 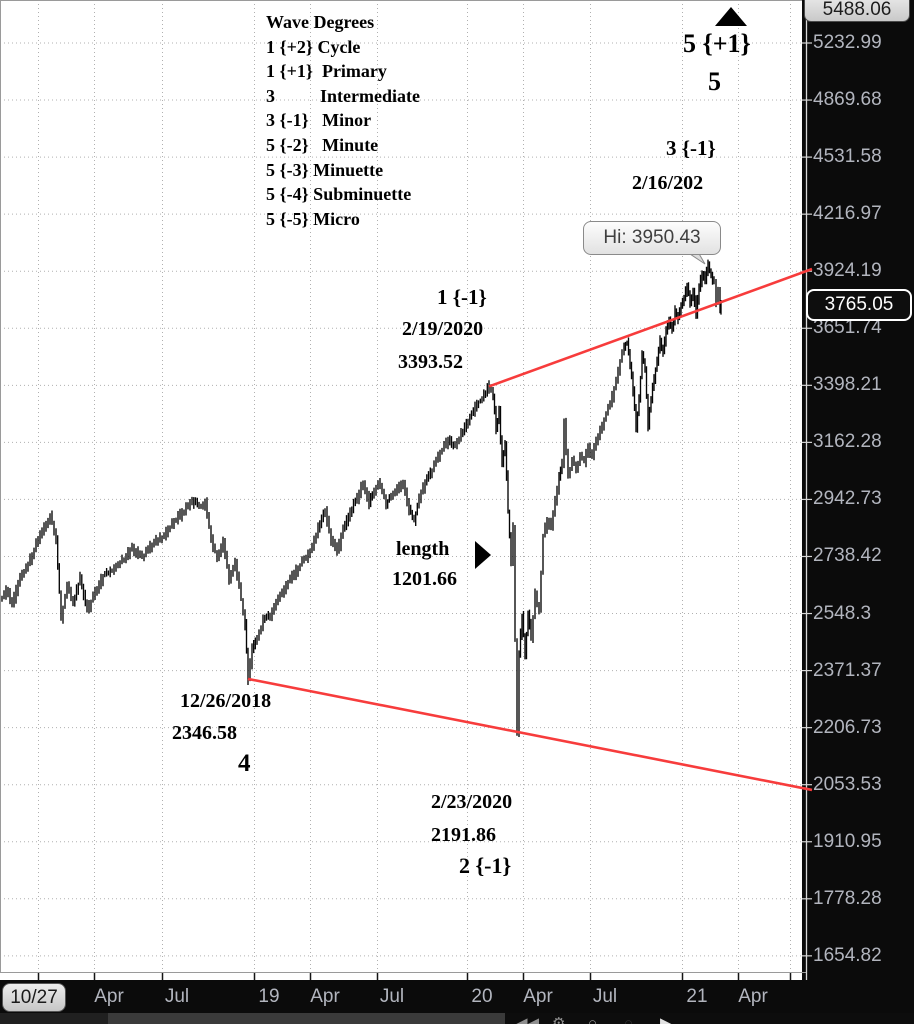 What do you see at coordinates (847, 42) in the screenshot?
I see `price-axis-label: 5232.99` at bounding box center [847, 42].